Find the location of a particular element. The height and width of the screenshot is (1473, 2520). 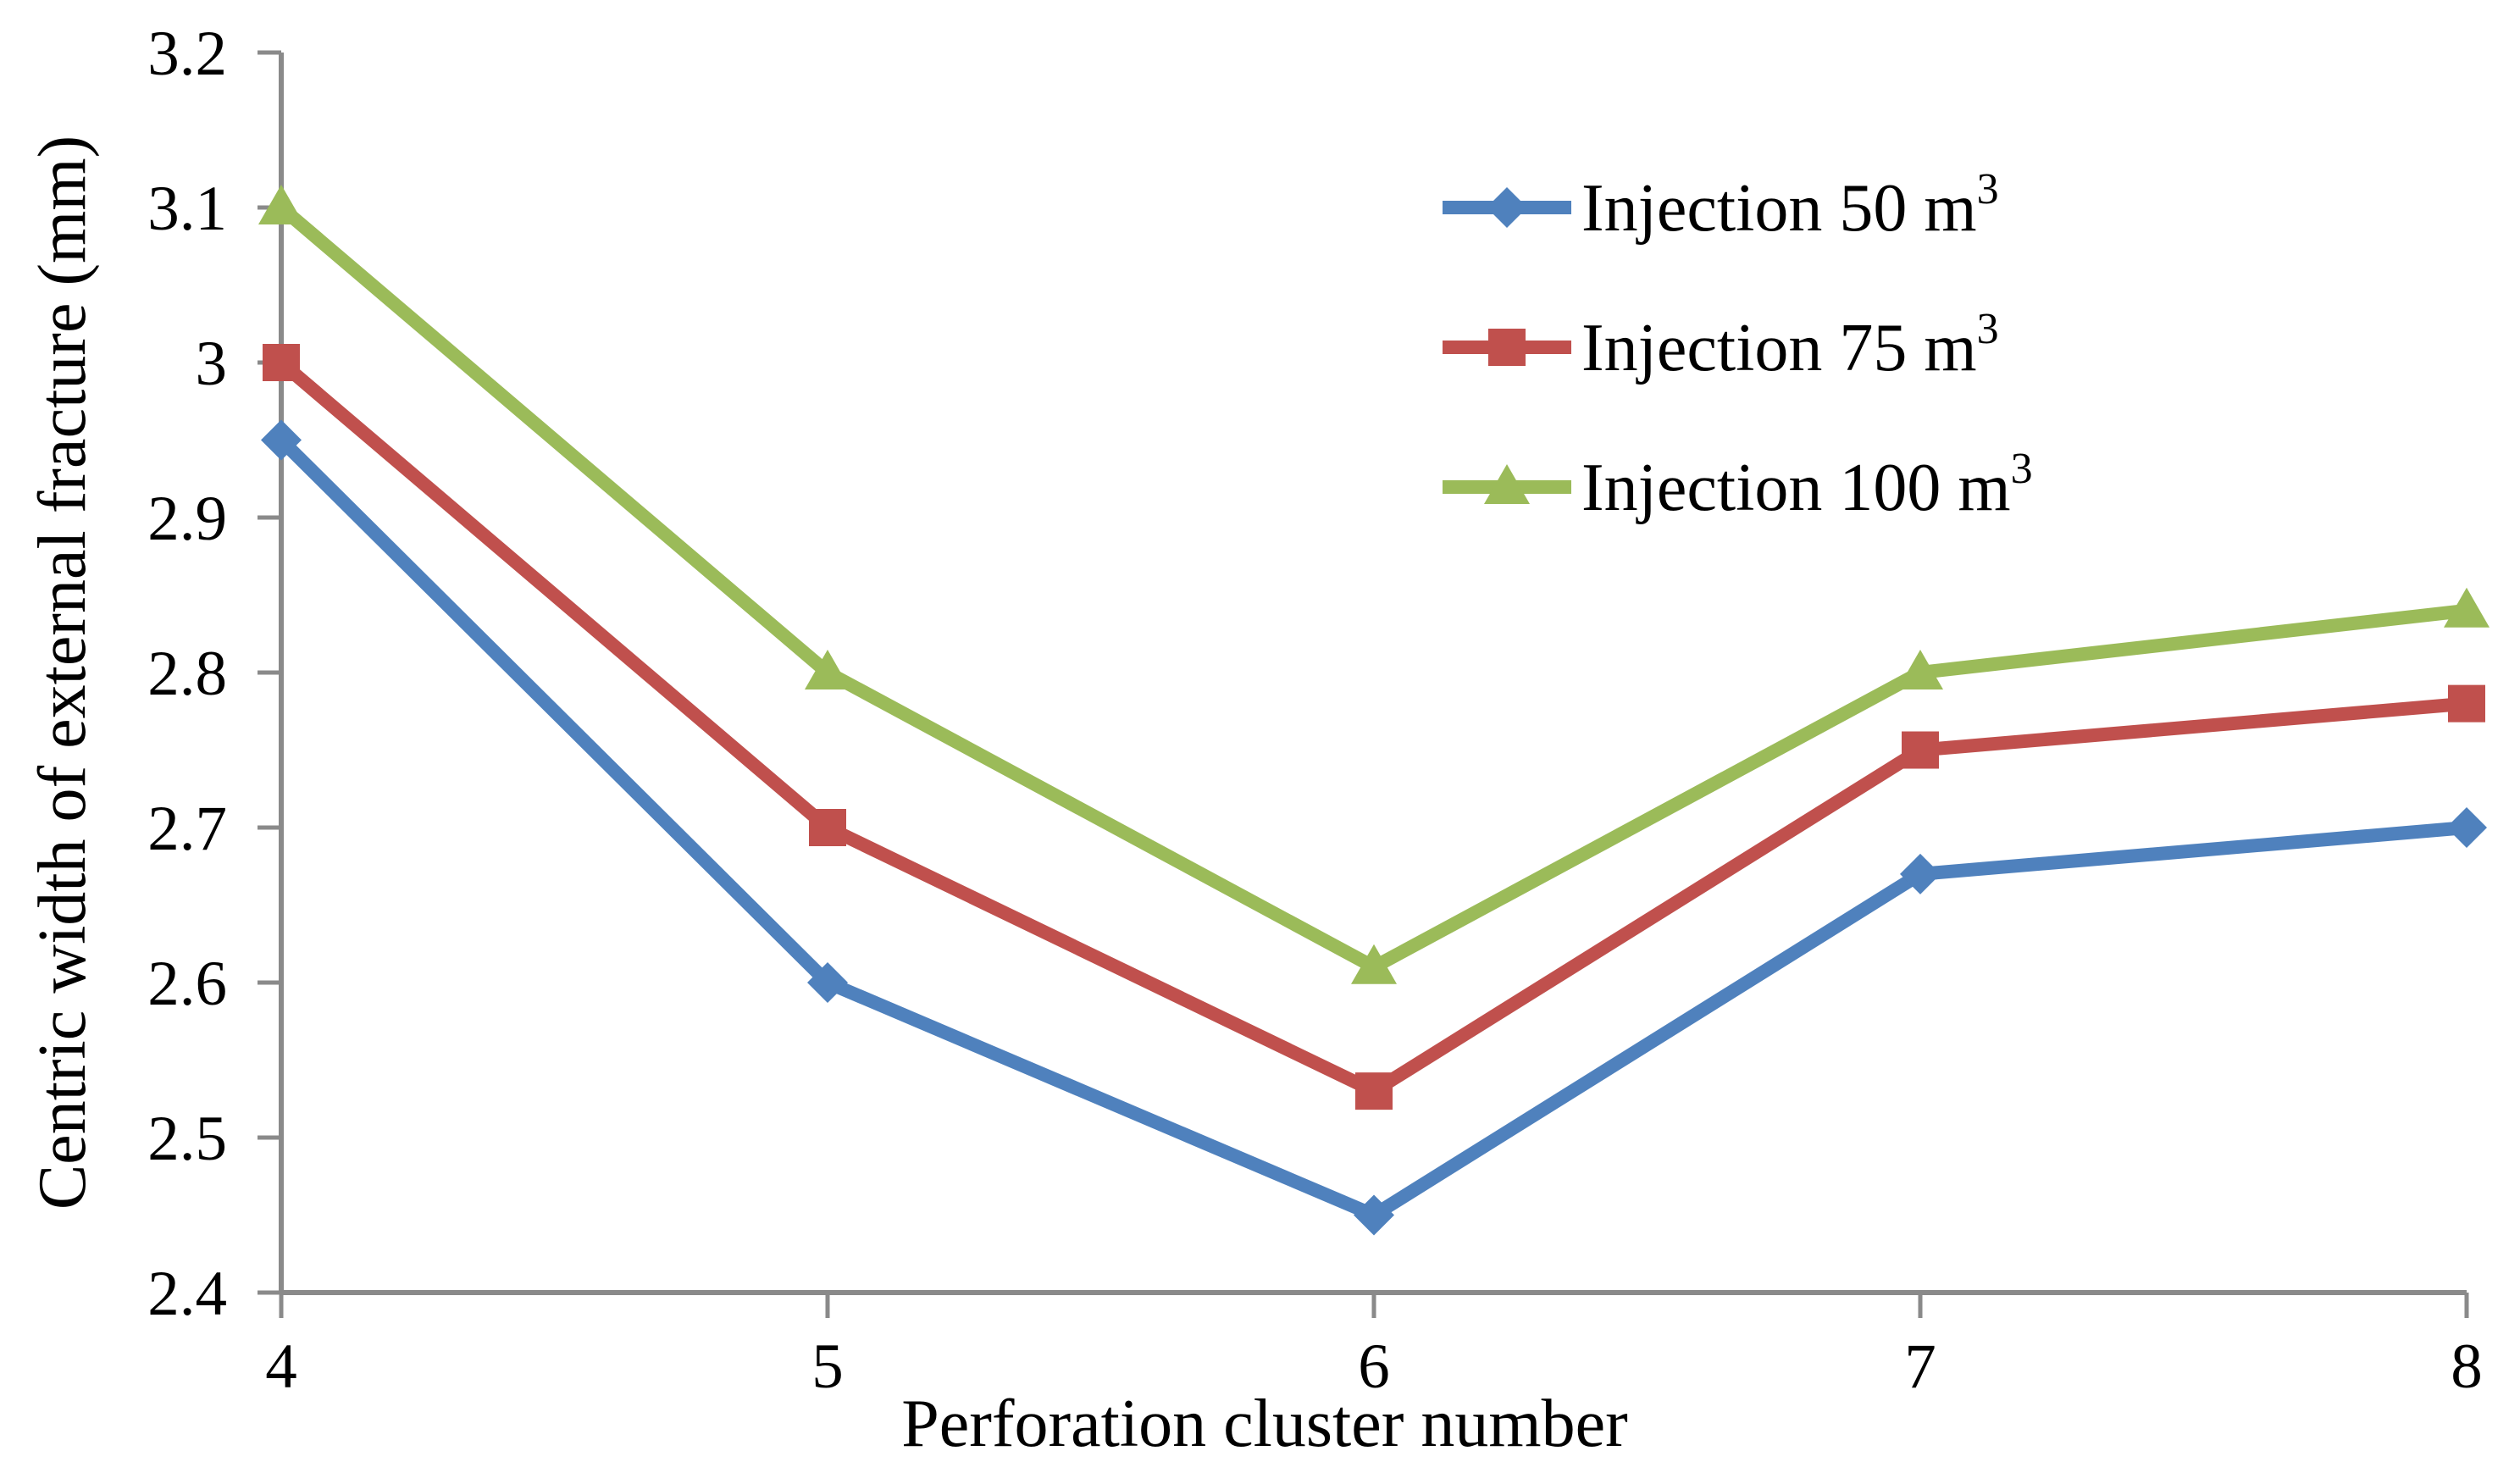

x-tick-label: 6 is located at coordinates (1374, 1367).